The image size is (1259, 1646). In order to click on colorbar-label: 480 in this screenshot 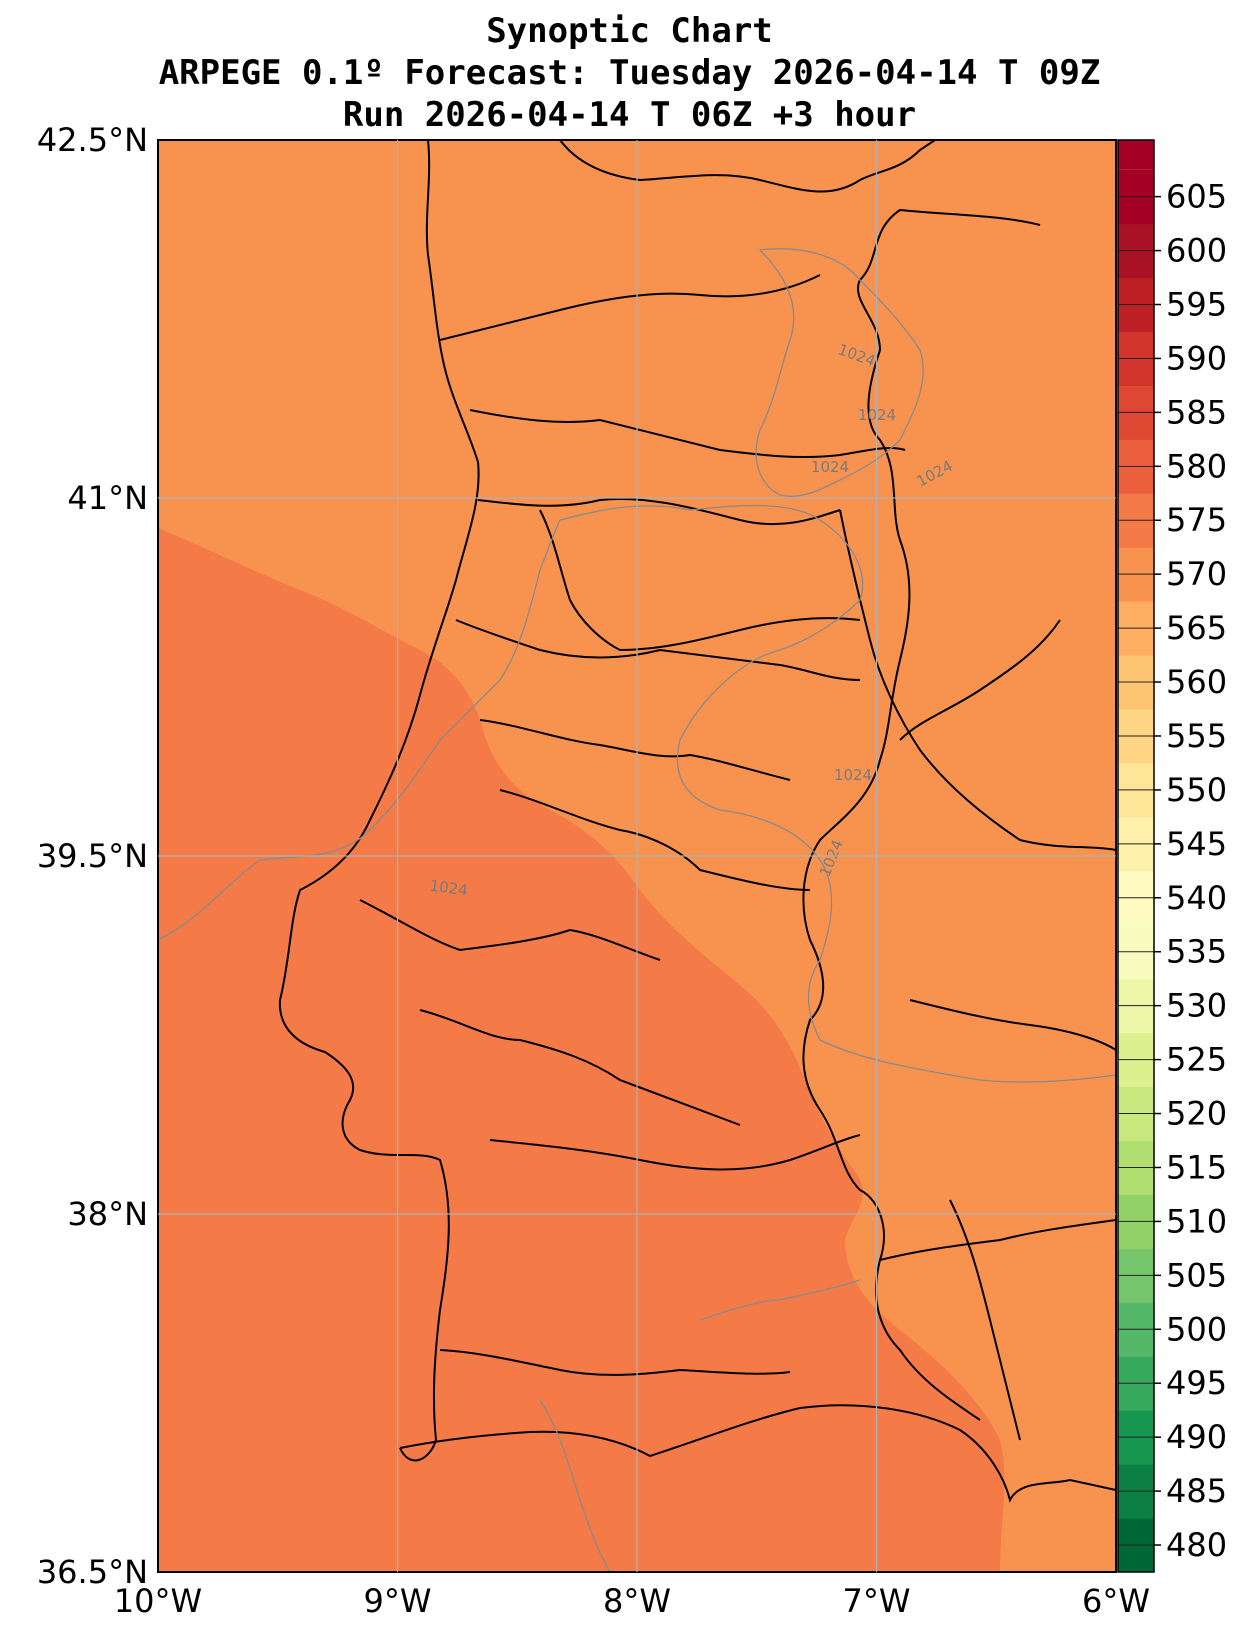, I will do `click(1196, 1545)`.